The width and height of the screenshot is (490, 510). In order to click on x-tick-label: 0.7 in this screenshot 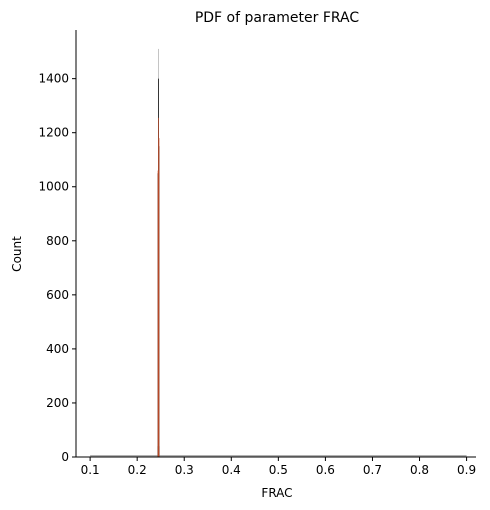, I will do `click(372, 470)`.